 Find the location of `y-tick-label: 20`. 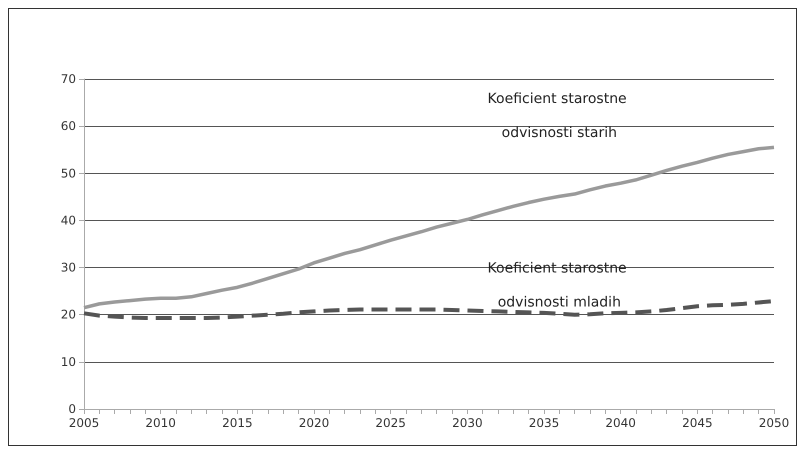

y-tick-label: 20 is located at coordinates (68, 315).